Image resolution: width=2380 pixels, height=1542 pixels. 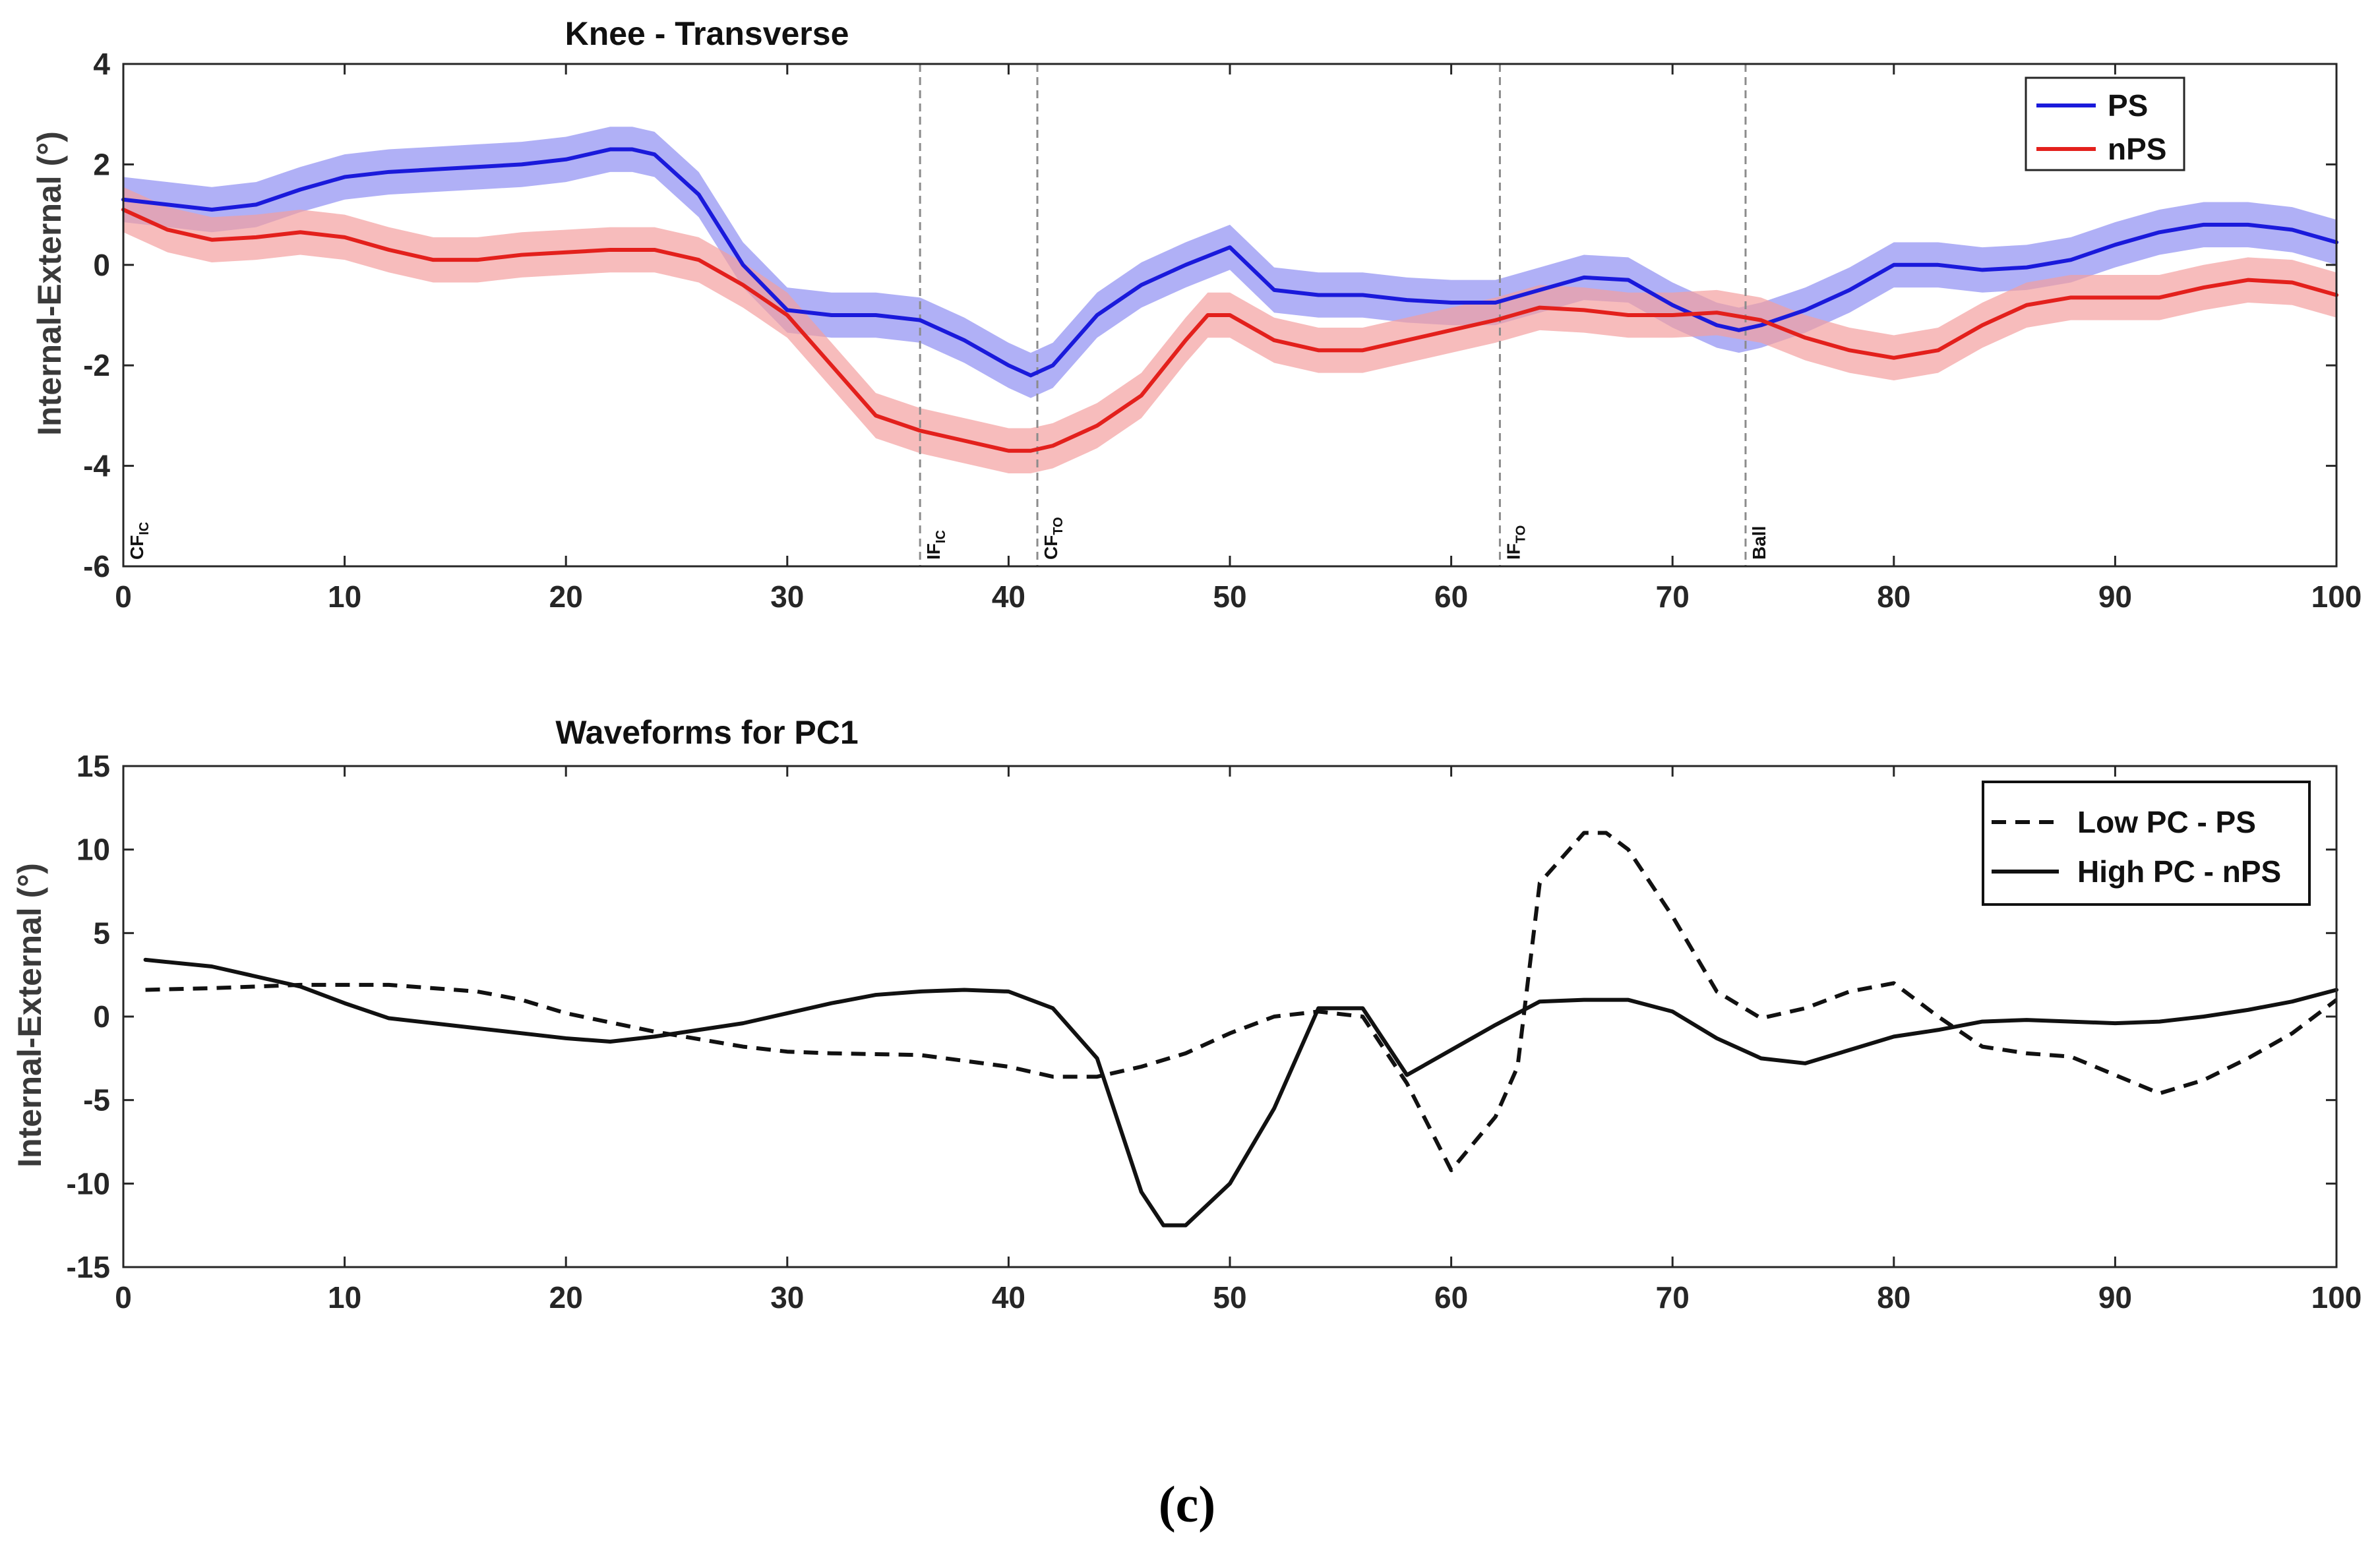 What do you see at coordinates (97, 365) in the screenshot?
I see `y-tick-label: -2` at bounding box center [97, 365].